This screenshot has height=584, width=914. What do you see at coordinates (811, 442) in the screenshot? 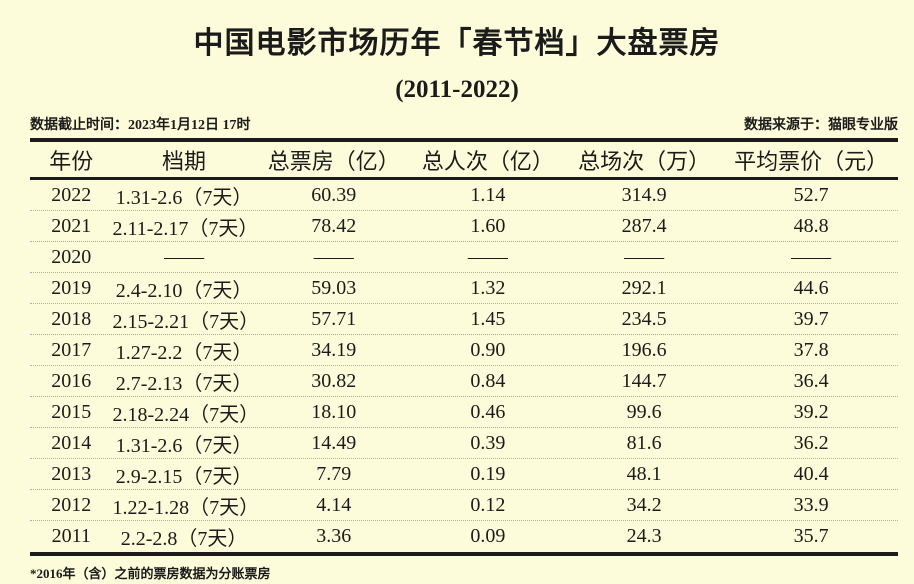
I see `table-cell: 36.2` at bounding box center [811, 442].